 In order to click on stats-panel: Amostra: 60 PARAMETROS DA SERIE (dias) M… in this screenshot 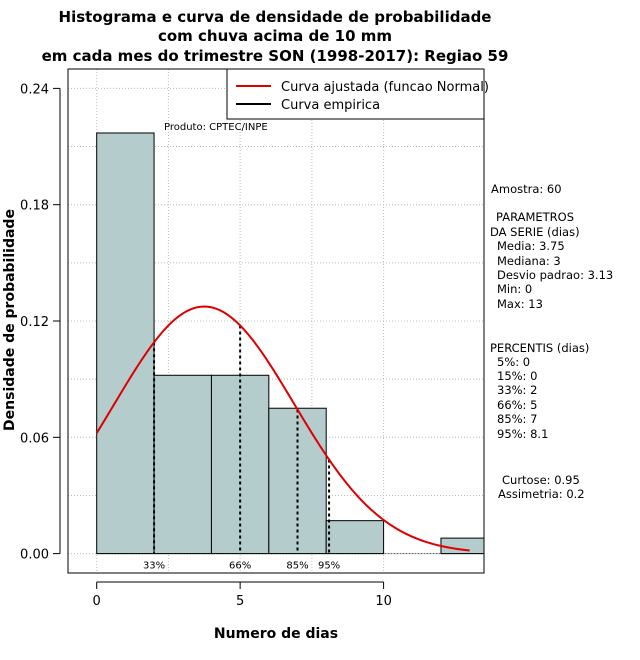, I will do `click(551, 341)`.